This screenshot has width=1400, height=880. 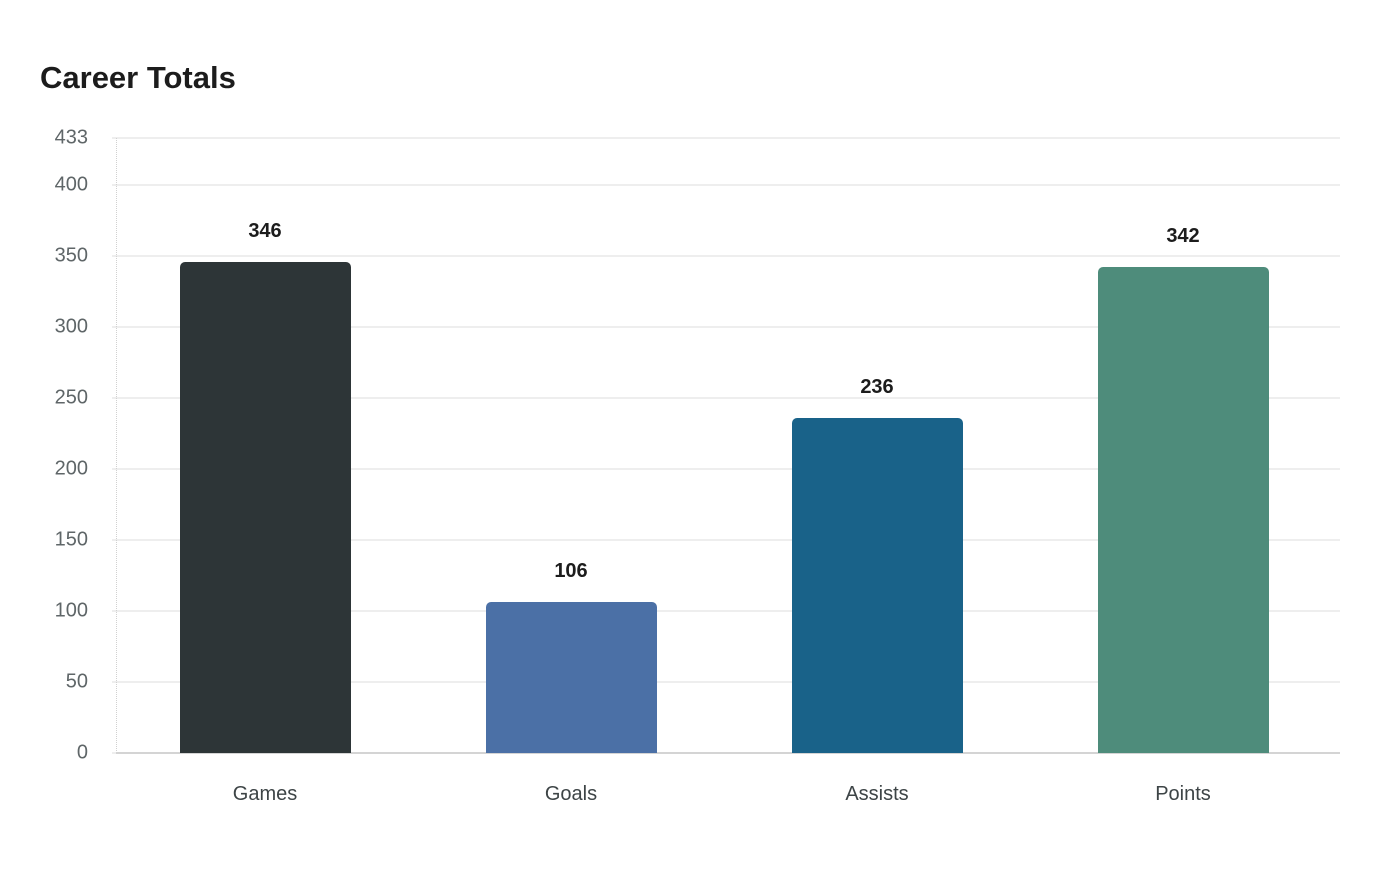 What do you see at coordinates (71, 184) in the screenshot?
I see `y-tick-label: 400` at bounding box center [71, 184].